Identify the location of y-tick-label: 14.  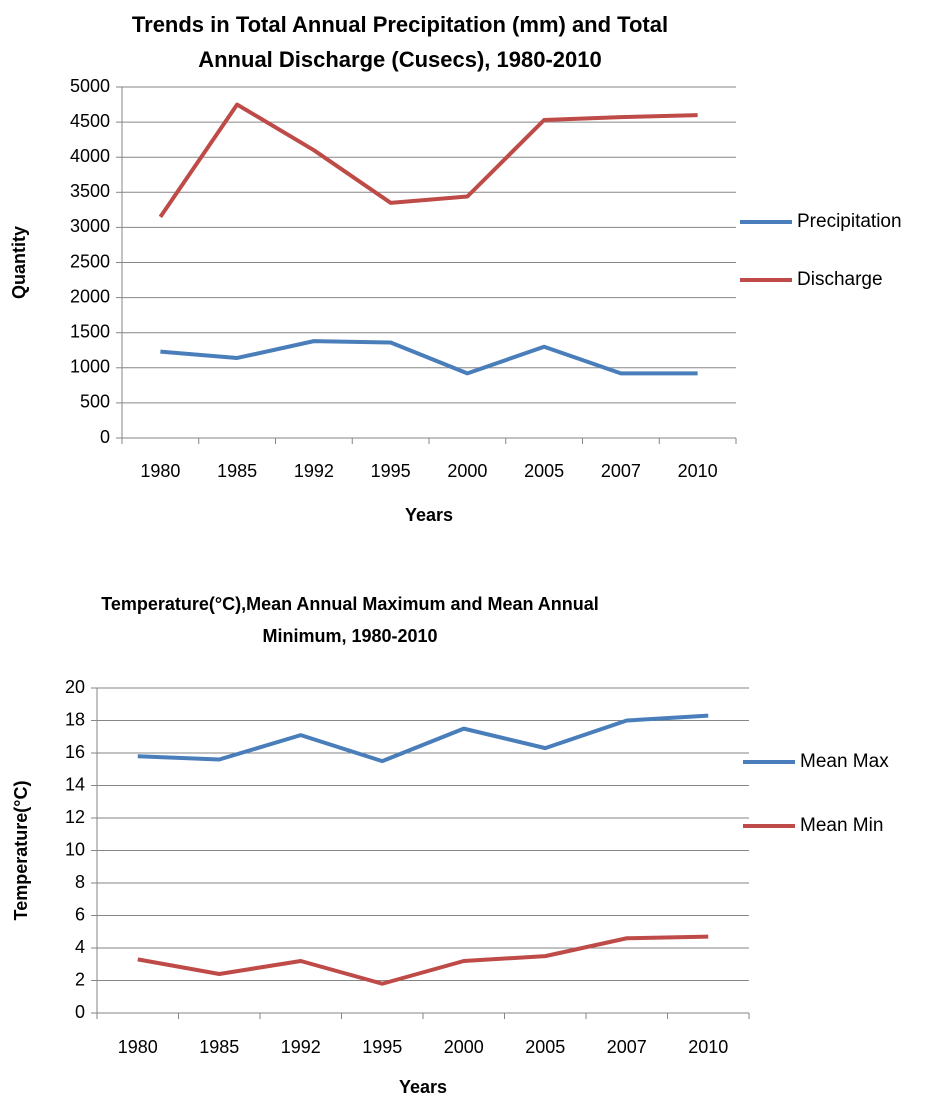
(75, 784).